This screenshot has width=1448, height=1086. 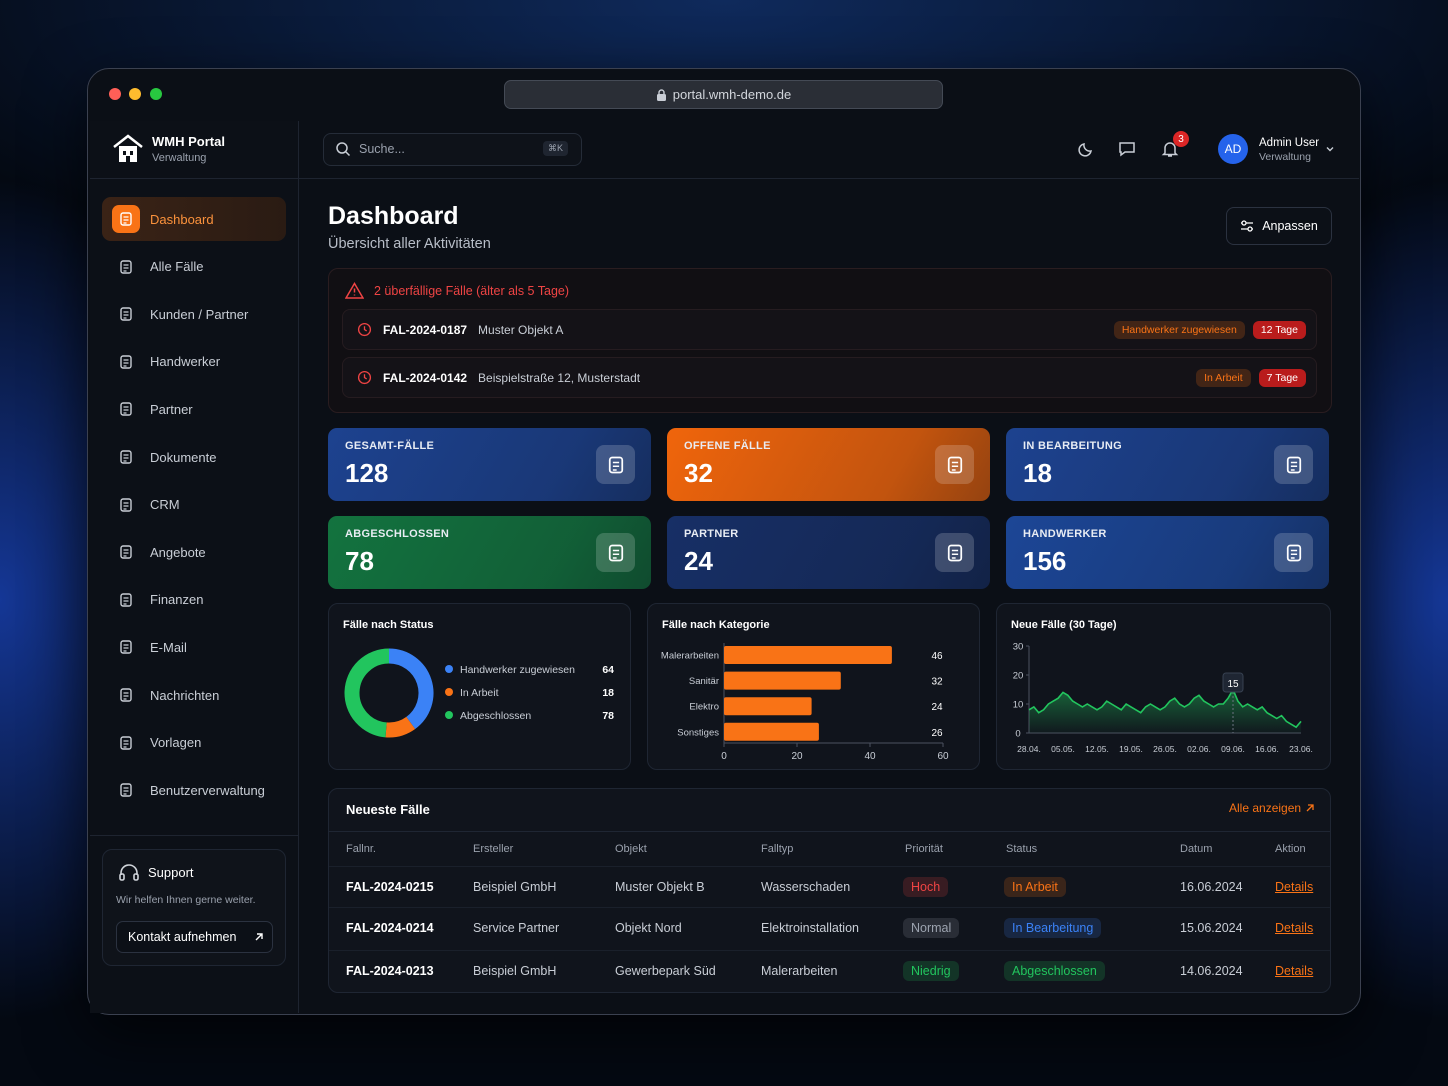 I want to click on table-cell: 15.06.2024, so click(x=1211, y=928).